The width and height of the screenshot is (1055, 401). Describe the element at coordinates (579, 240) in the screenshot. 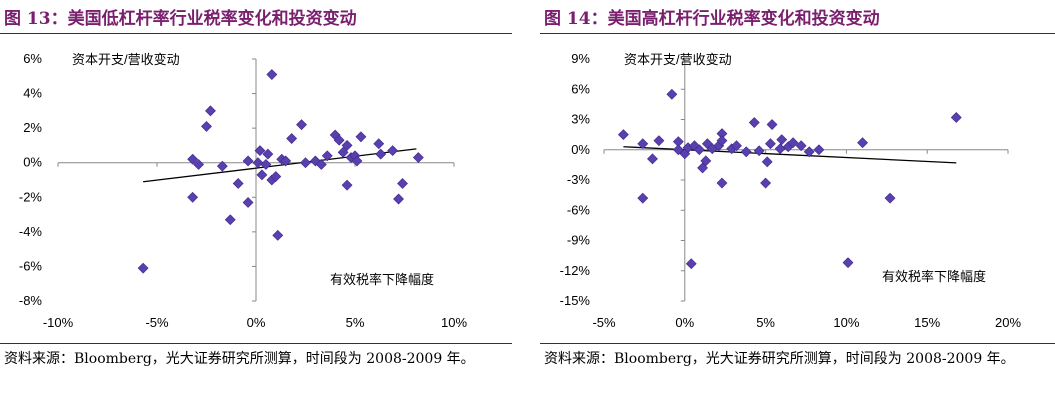

I see `y-tick-label: -9%` at that location.